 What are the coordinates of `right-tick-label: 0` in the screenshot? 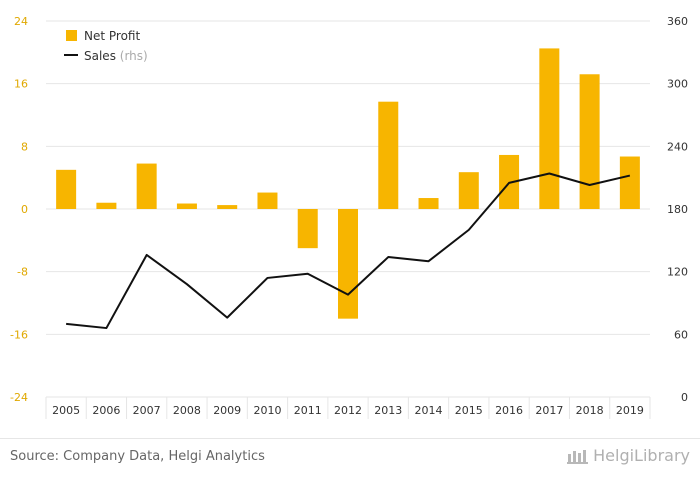 It's located at (684, 397).